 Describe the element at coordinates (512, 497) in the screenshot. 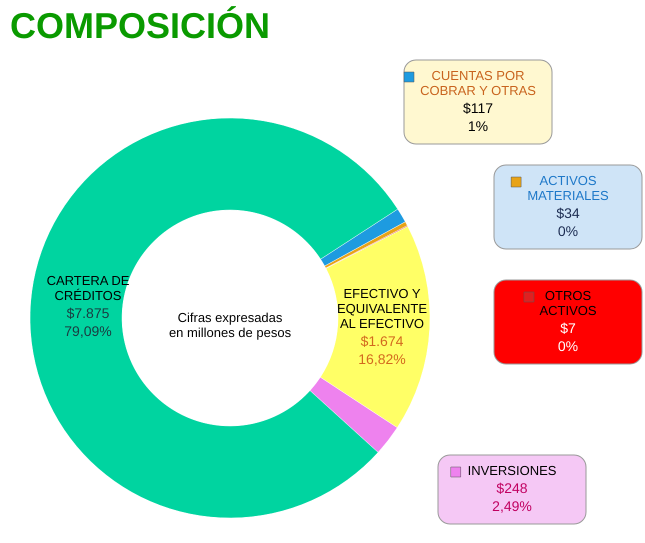

I see `data-label: $248 2,49%` at that location.